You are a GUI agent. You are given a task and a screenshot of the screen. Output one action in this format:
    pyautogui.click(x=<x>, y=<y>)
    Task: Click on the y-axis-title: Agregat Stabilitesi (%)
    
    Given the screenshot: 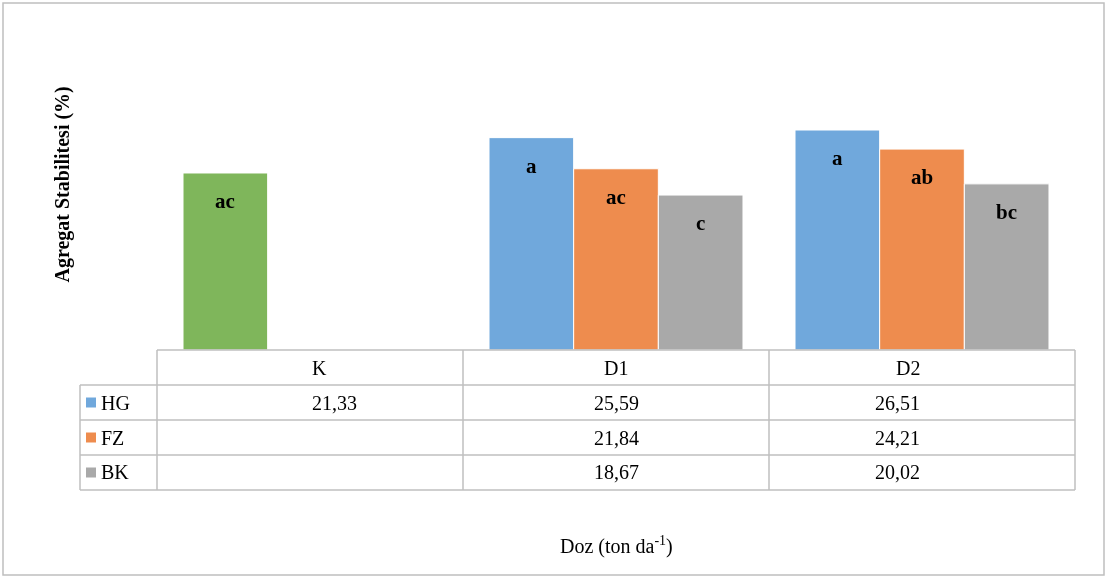 What is the action you would take?
    pyautogui.click(x=62, y=184)
    